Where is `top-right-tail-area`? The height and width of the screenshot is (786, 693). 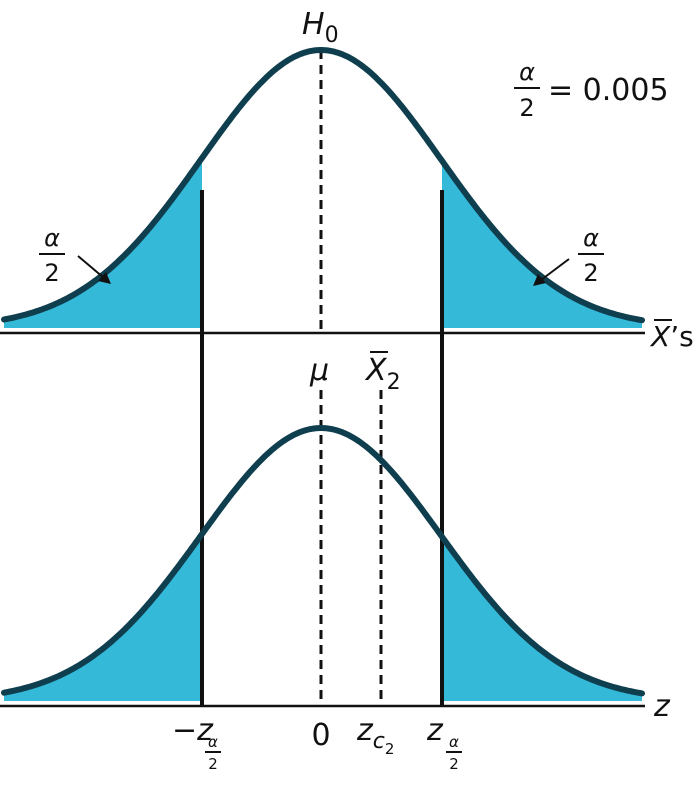
top-right-tail-area is located at coordinates (542, 244).